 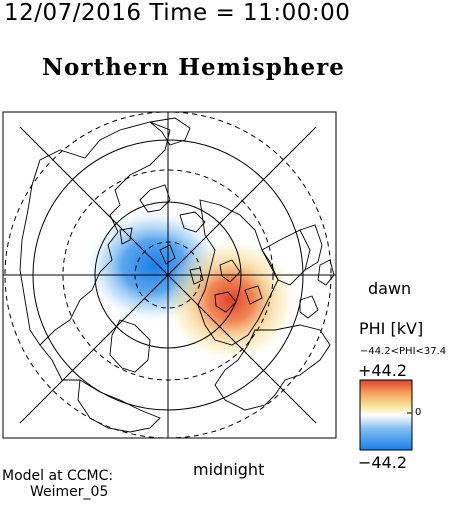 I want to click on colorbar-gradient, so click(x=386, y=415).